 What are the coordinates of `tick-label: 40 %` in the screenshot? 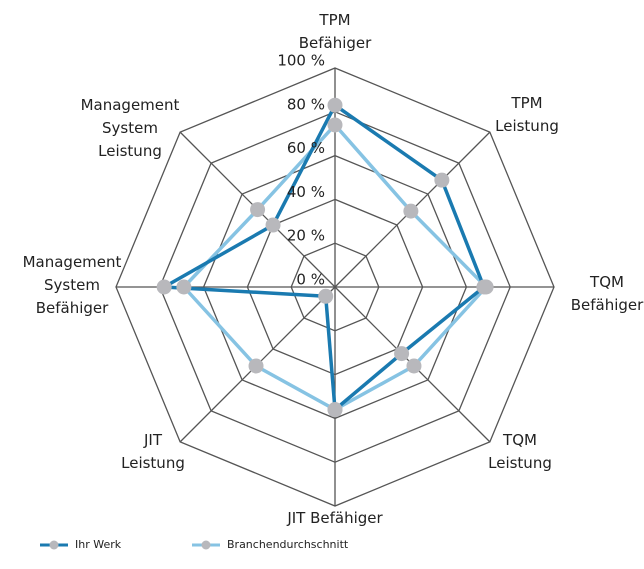 It's located at (306, 192).